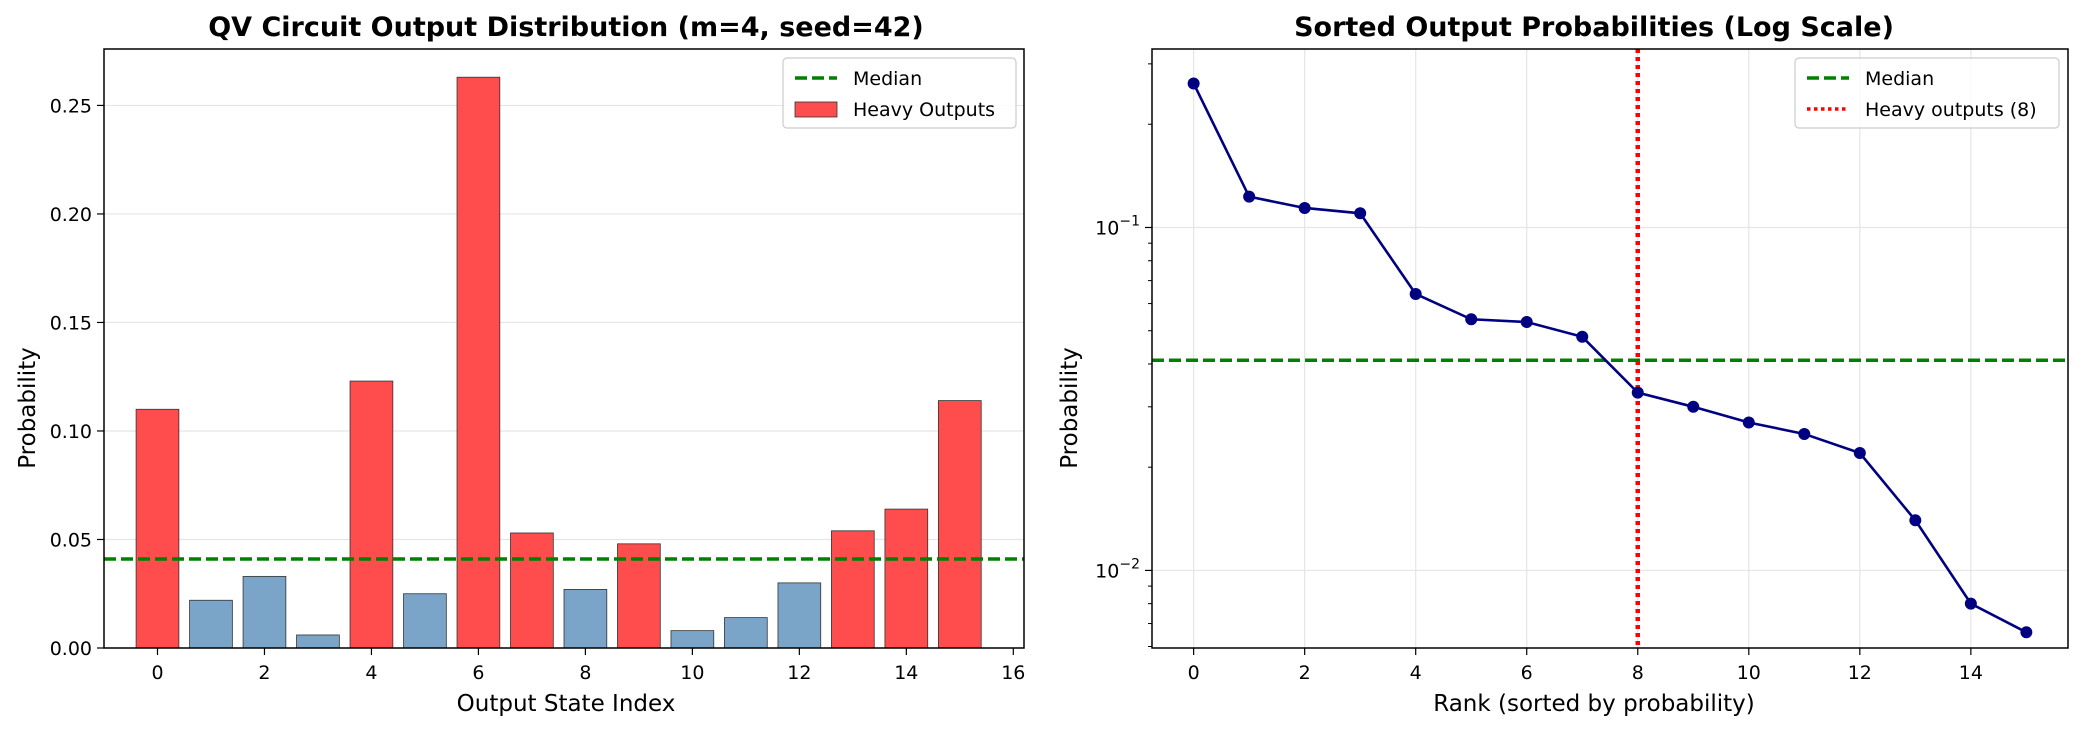 Image resolution: width=2082 pixels, height=730 pixels. I want to click on y-tick-label: 10⁻², so click(1117, 569).